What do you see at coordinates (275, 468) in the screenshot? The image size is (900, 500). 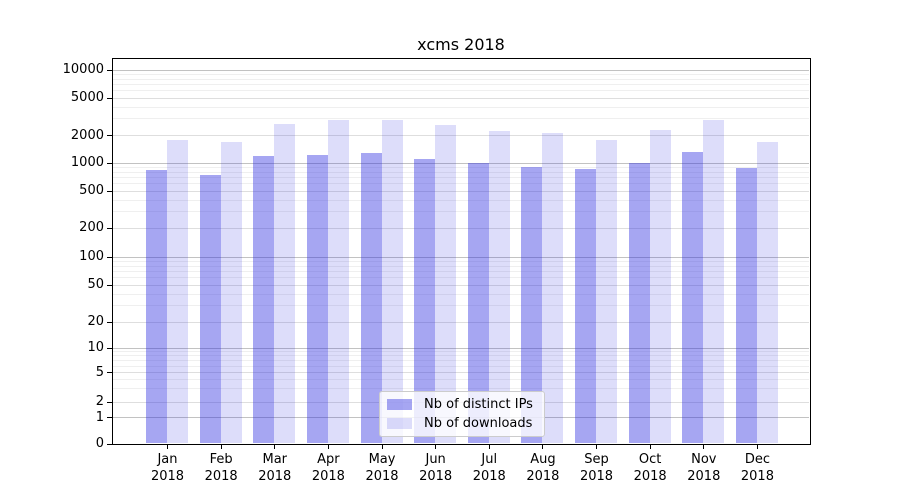 I see `xtick-label-mar: Mar 2018` at bounding box center [275, 468].